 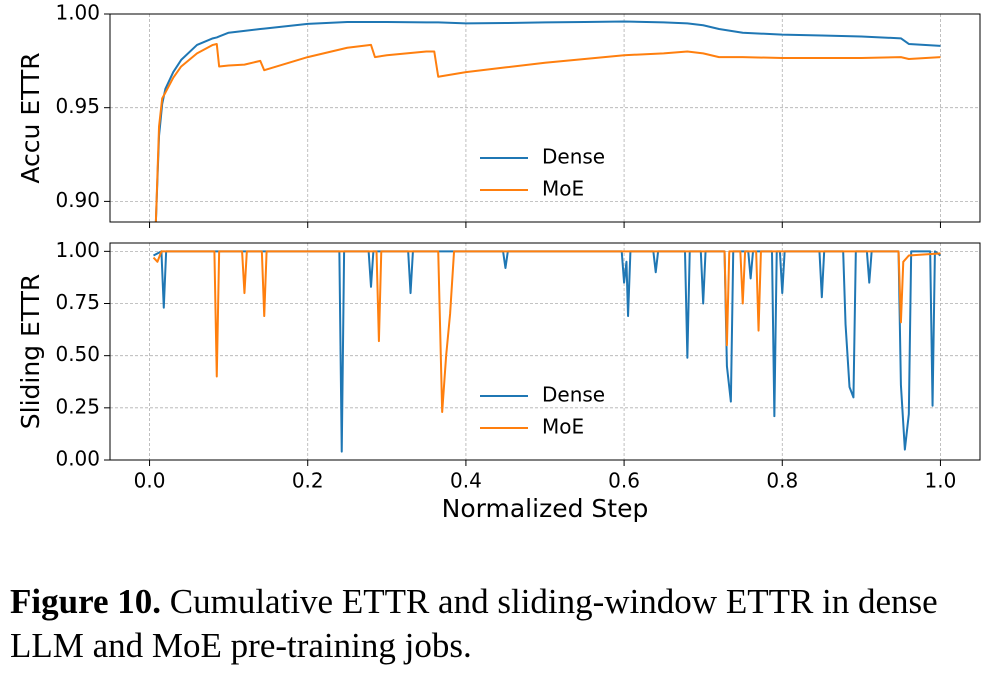 I want to click on x-axis-label: Normalized Step, so click(x=545, y=508).